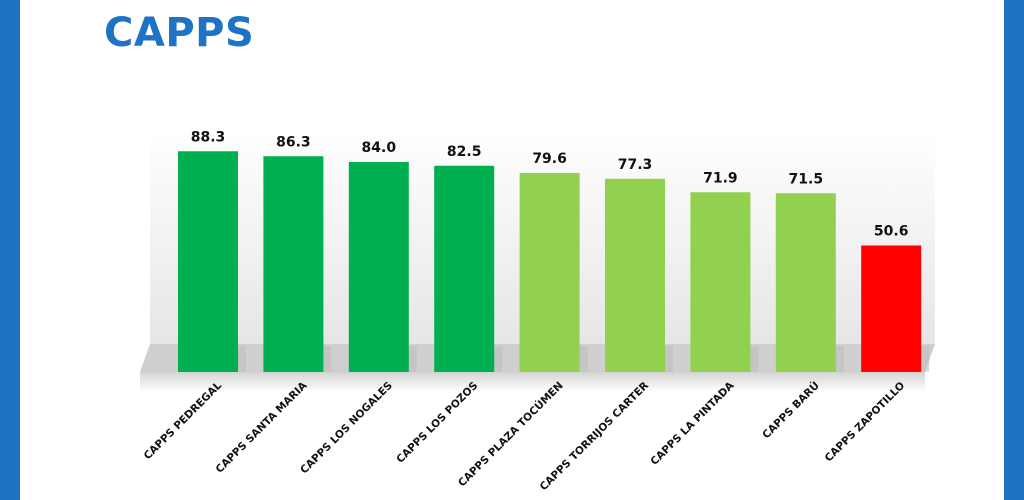 Image resolution: width=1024 pixels, height=500 pixels. I want to click on value-label: 77.3, so click(635, 165).